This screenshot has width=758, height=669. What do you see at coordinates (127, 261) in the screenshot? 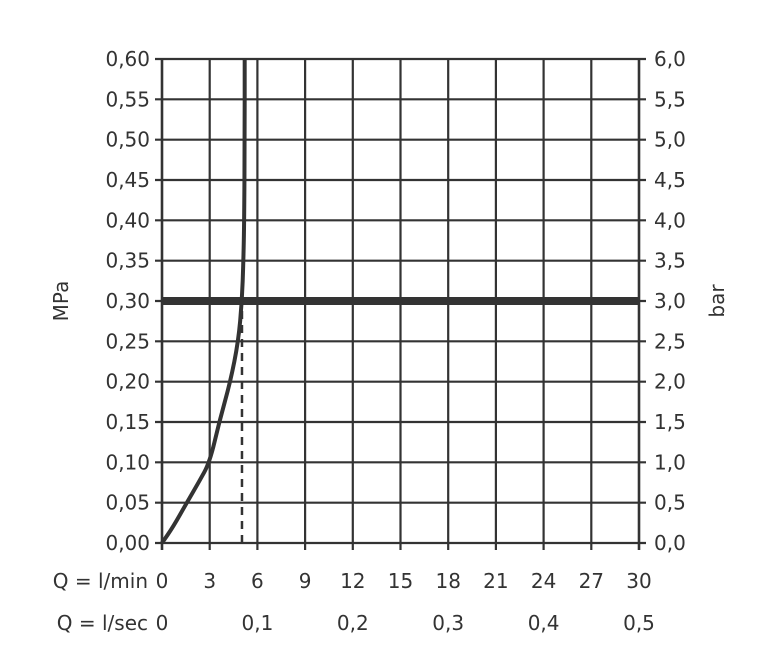
I see `y-tick-label-left: 0,35` at bounding box center [127, 261].